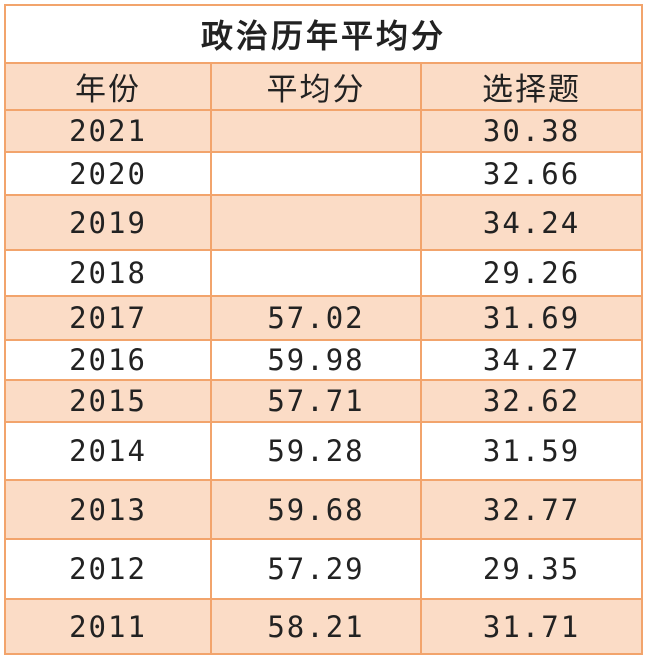  I want to click on header-row: 年份 平均分 选择题, so click(324, 86).